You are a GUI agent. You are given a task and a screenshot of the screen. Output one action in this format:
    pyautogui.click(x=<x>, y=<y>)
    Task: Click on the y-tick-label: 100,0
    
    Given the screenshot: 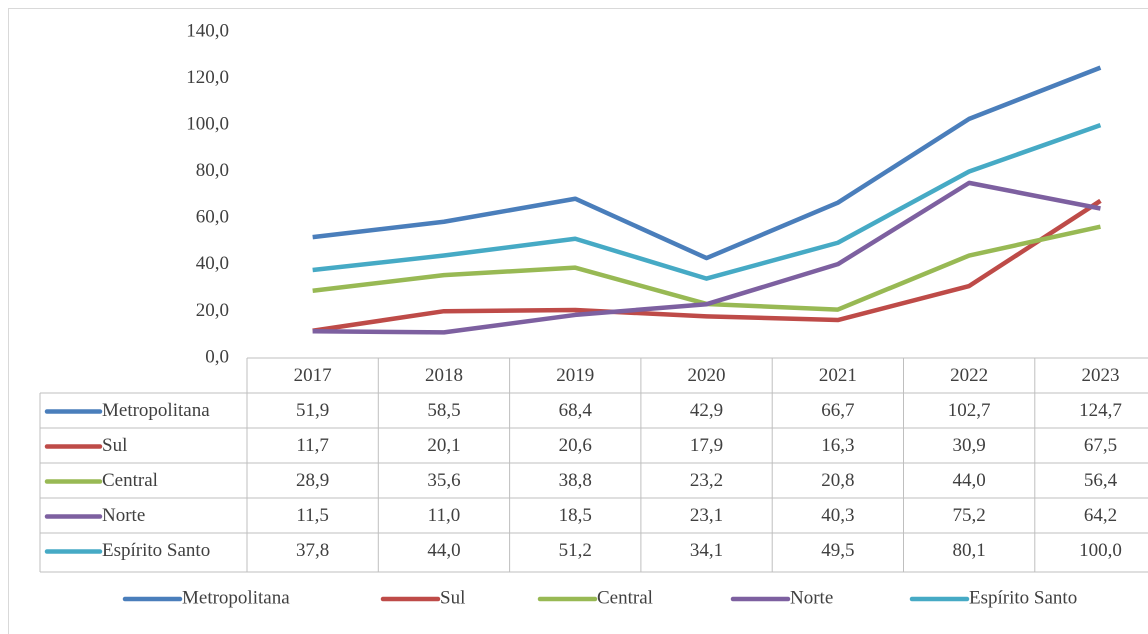 What is the action you would take?
    pyautogui.click(x=207, y=124)
    